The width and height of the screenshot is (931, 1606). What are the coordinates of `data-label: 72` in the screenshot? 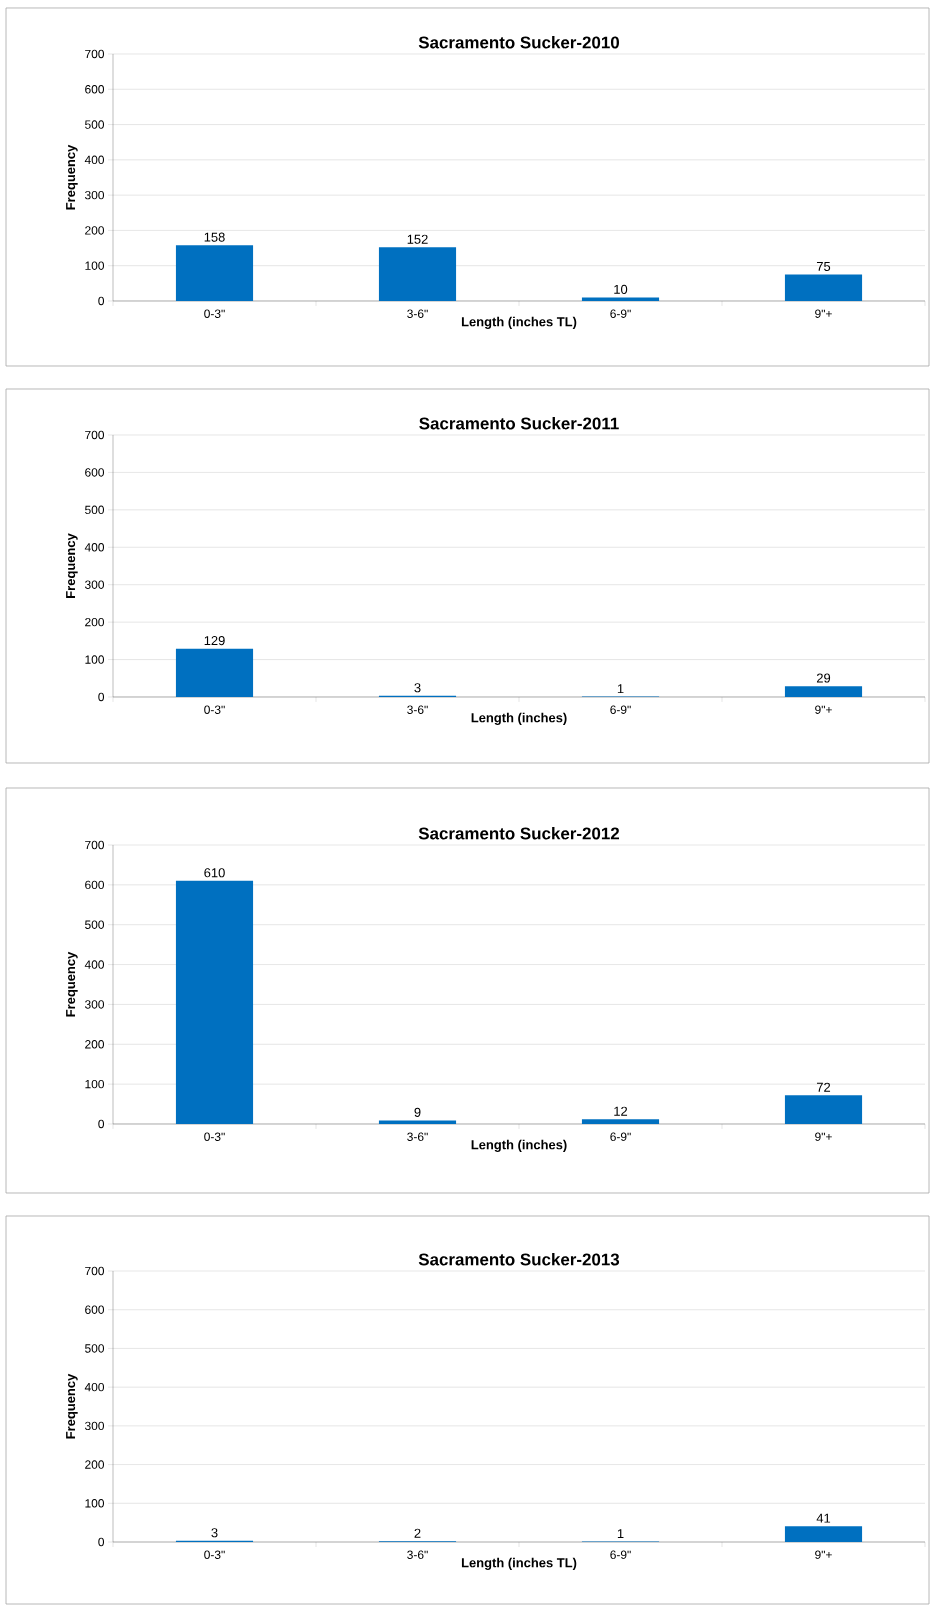 It's located at (823, 1087).